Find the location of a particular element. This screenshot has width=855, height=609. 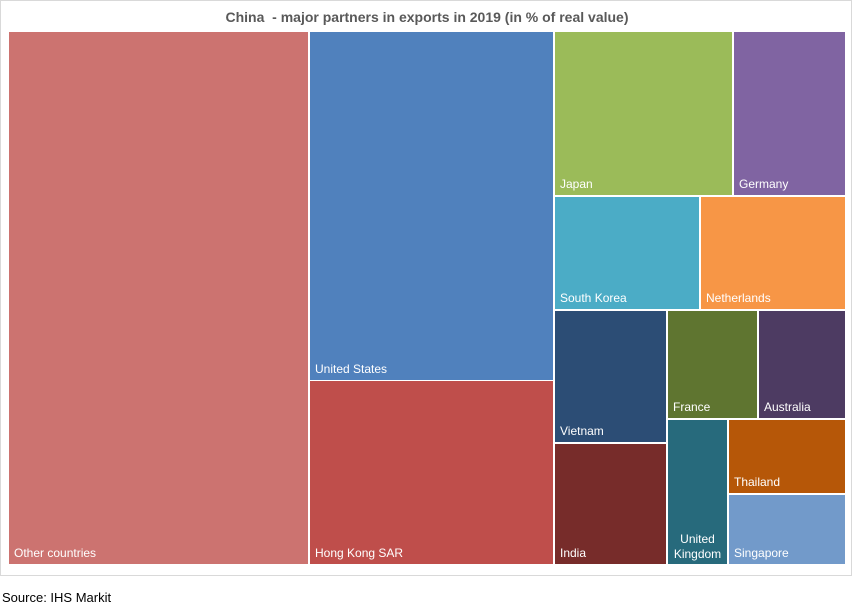

tile-rect-germany is located at coordinates (789, 113).